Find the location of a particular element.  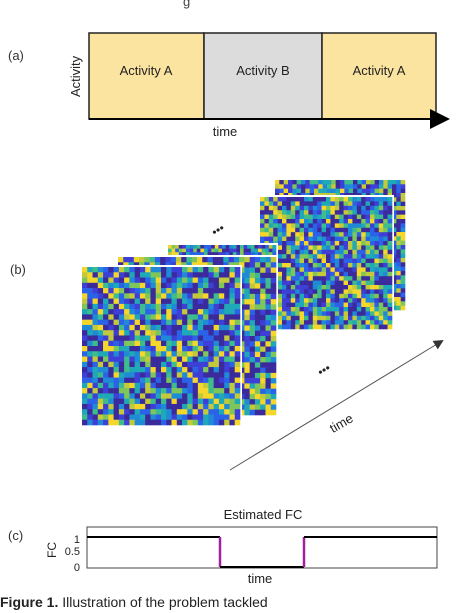

estimated-fc-plot: Estimated FC 1 0.5 0 FC time is located at coordinates (241, 546).